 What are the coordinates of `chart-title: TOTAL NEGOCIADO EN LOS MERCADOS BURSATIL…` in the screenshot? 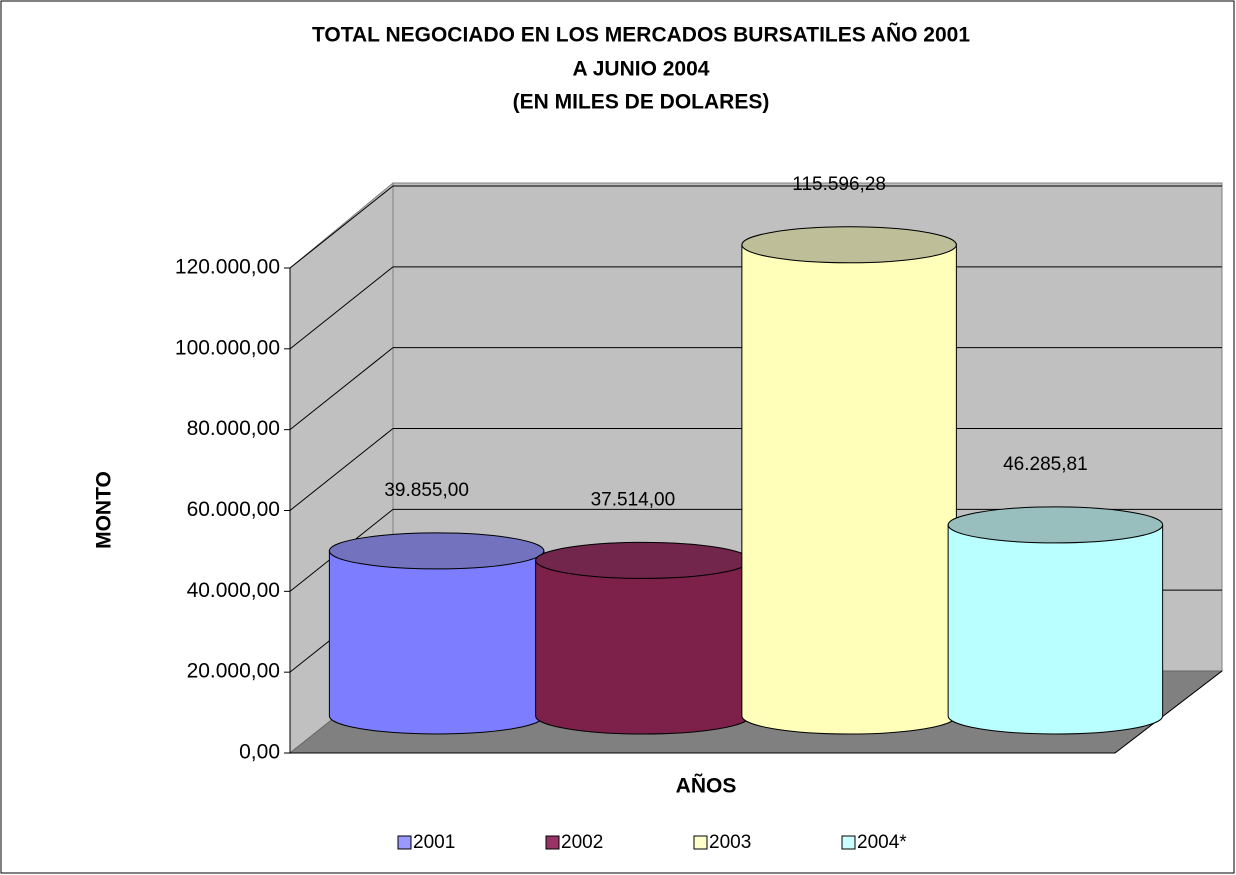 It's located at (641, 35).